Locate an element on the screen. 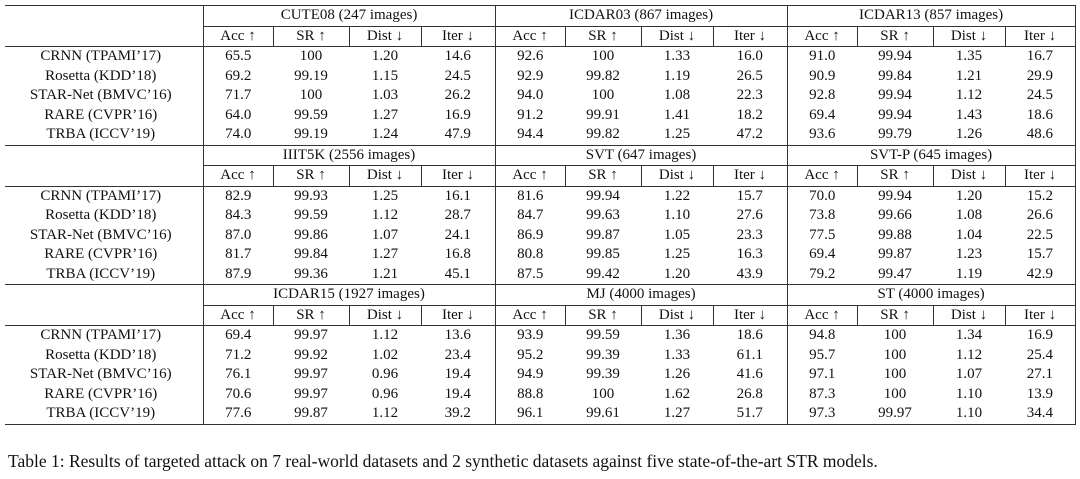  table-cell: 13.6 is located at coordinates (457, 335).